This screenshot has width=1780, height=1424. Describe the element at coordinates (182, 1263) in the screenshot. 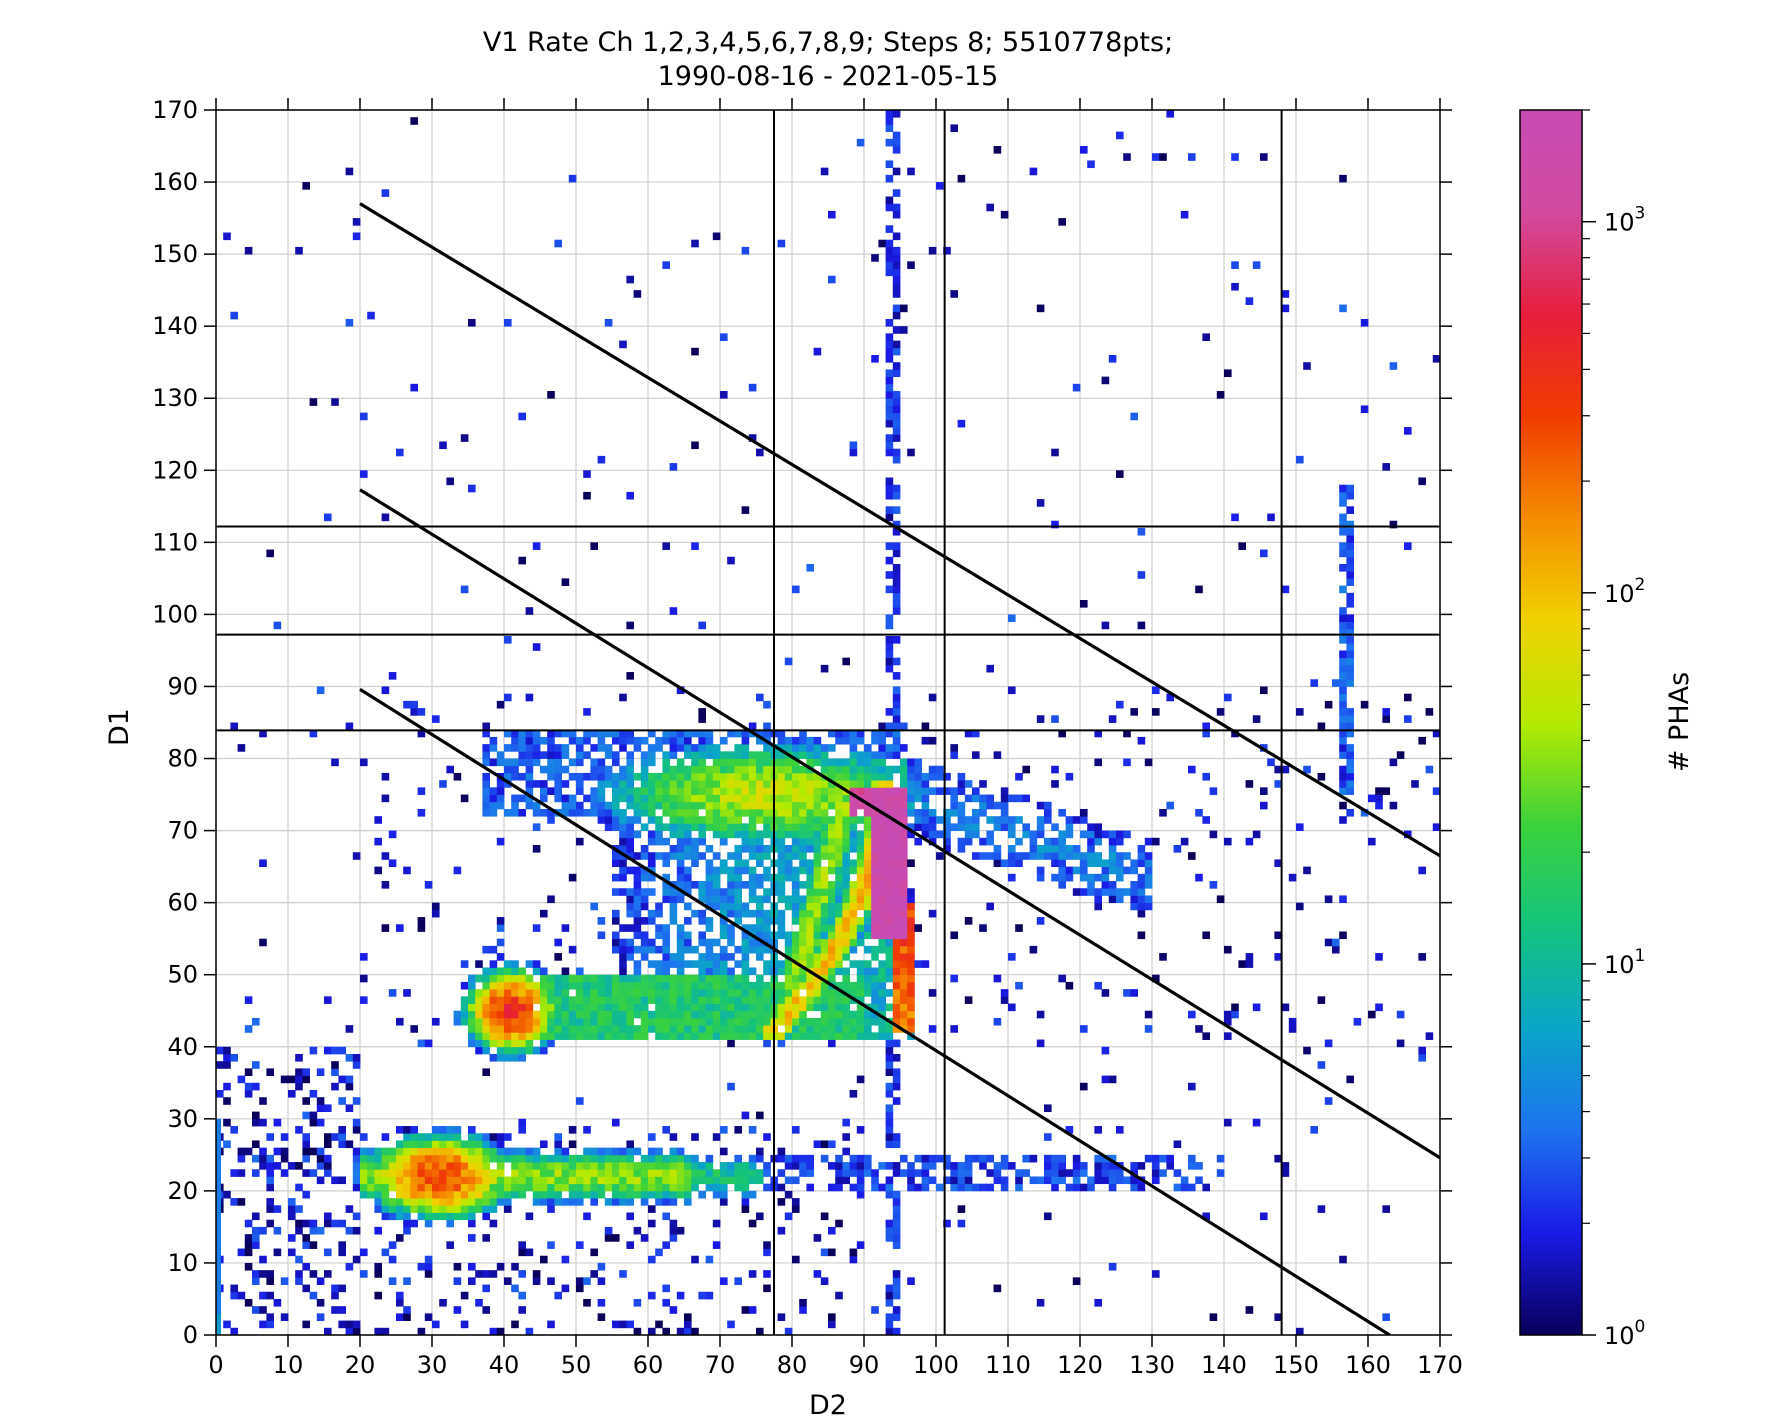

I see `y-tick-label: 10` at that location.